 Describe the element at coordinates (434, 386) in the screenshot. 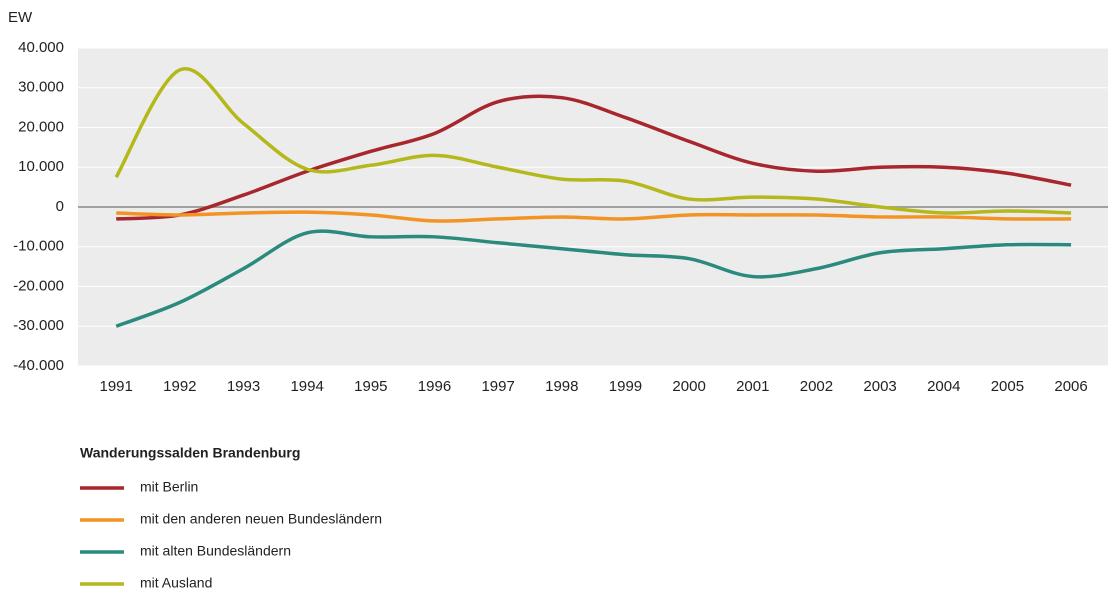

I see `x-tick-label: 1996` at that location.